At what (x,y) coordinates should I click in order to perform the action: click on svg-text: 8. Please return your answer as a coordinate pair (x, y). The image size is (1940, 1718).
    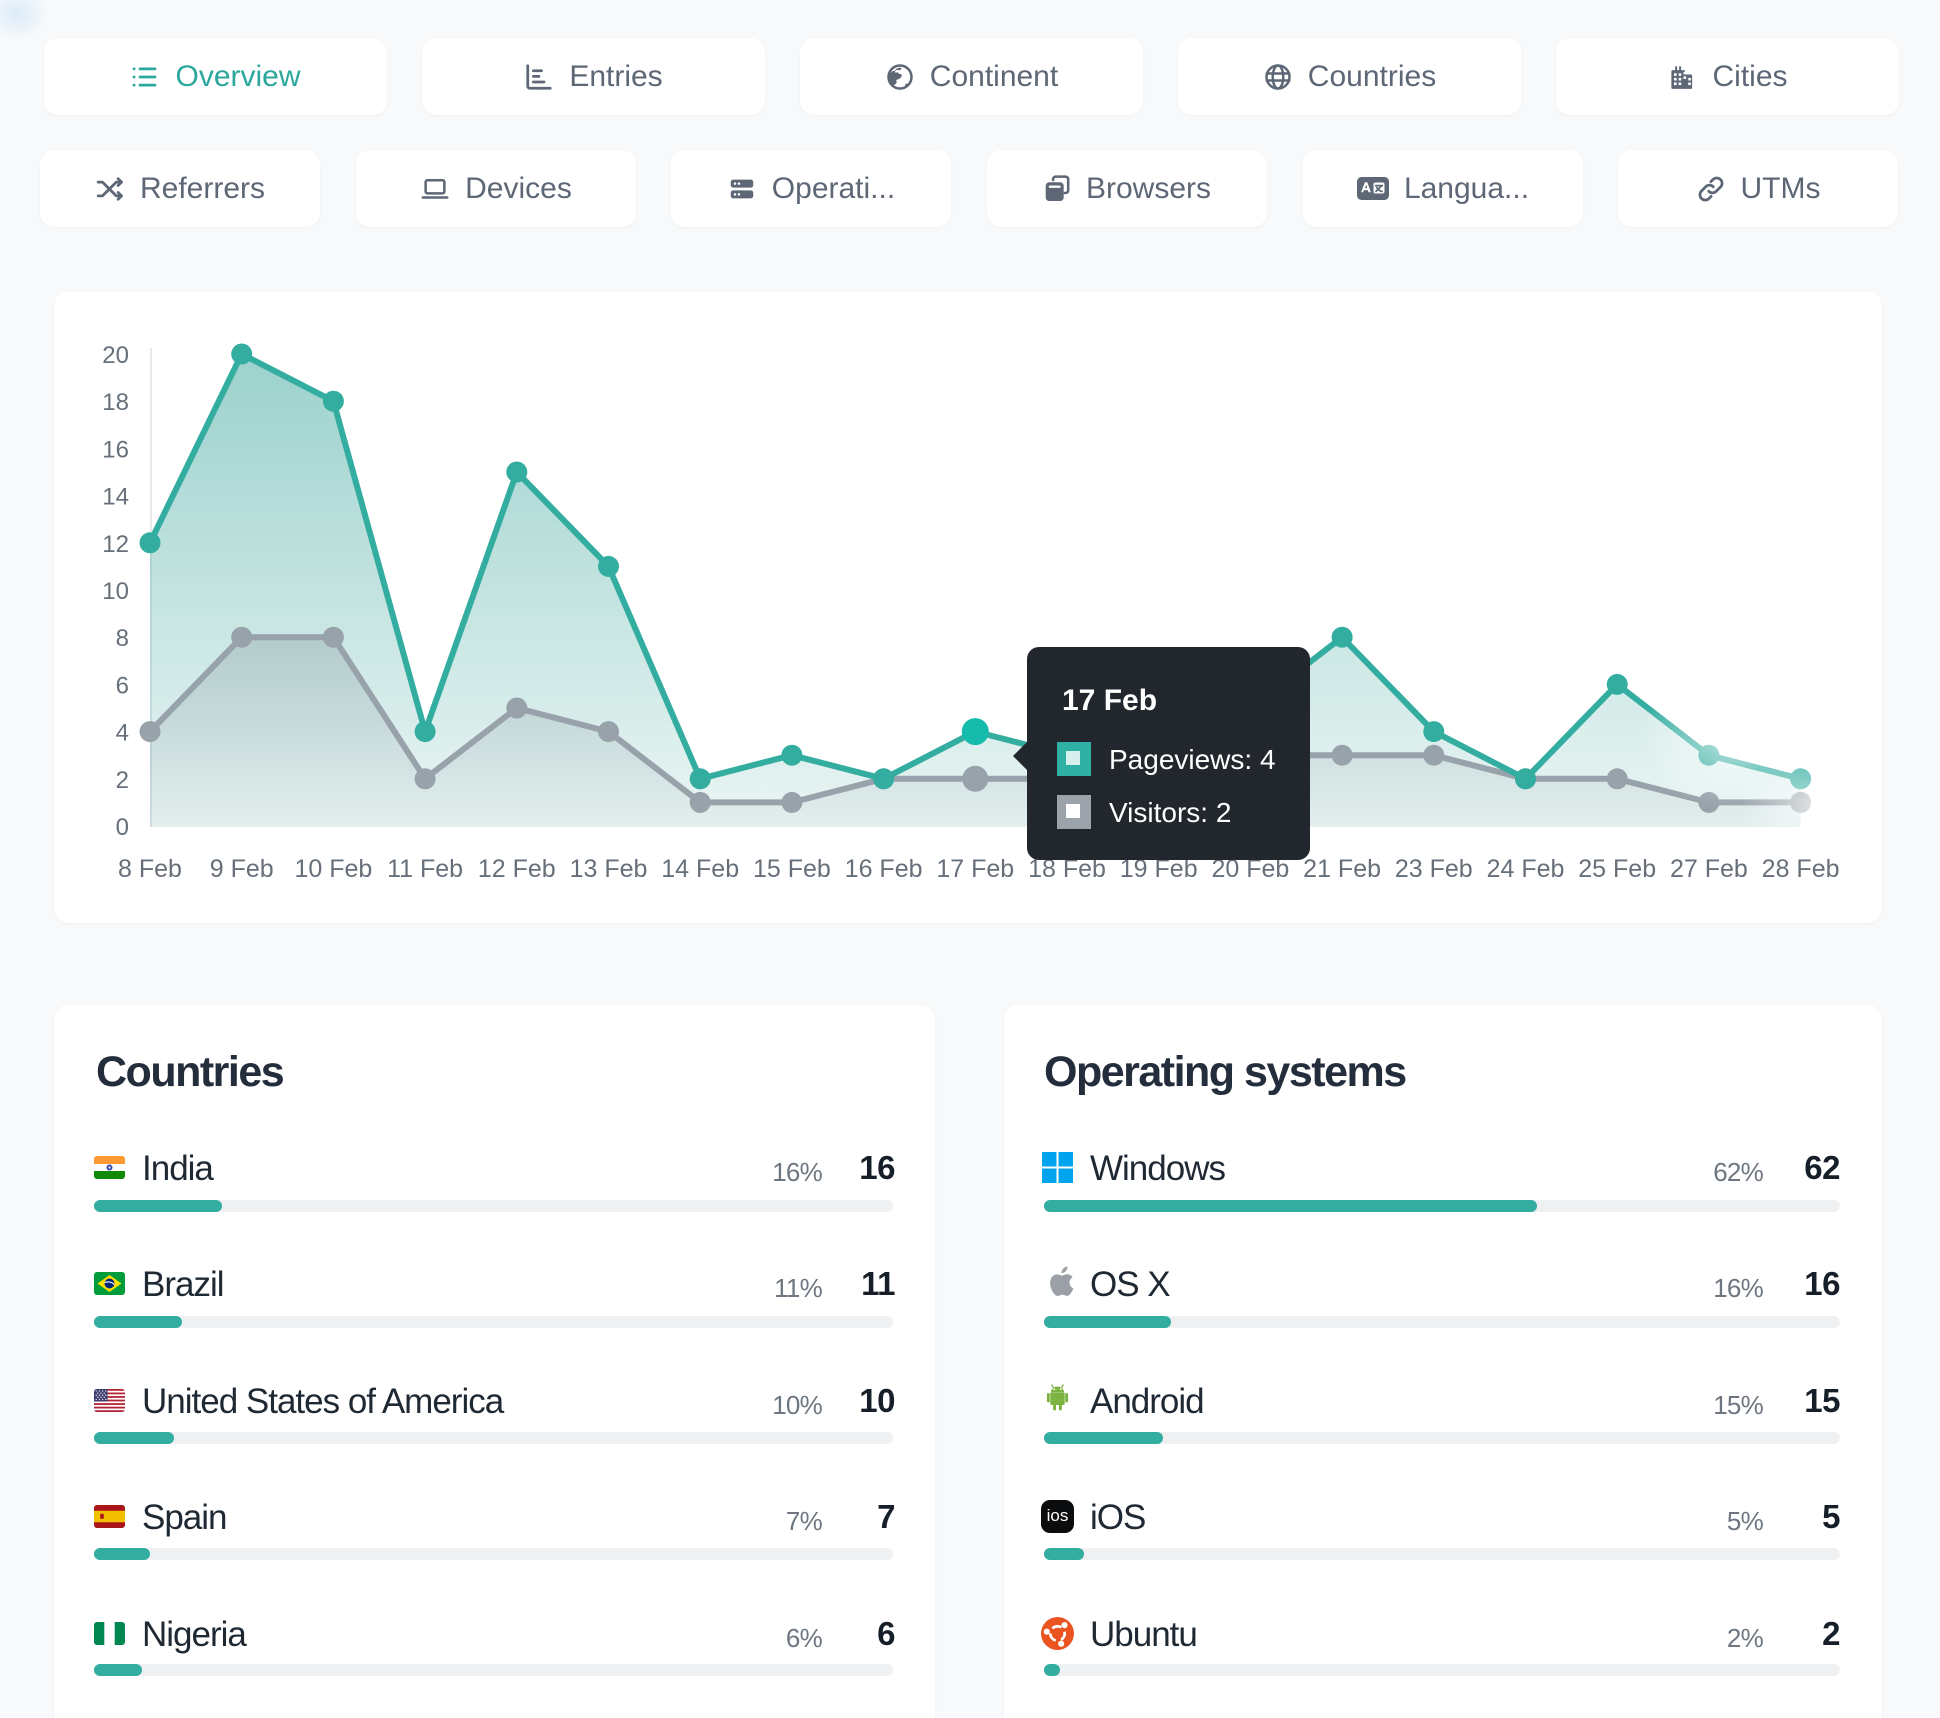
    Looking at the image, I should click on (122, 638).